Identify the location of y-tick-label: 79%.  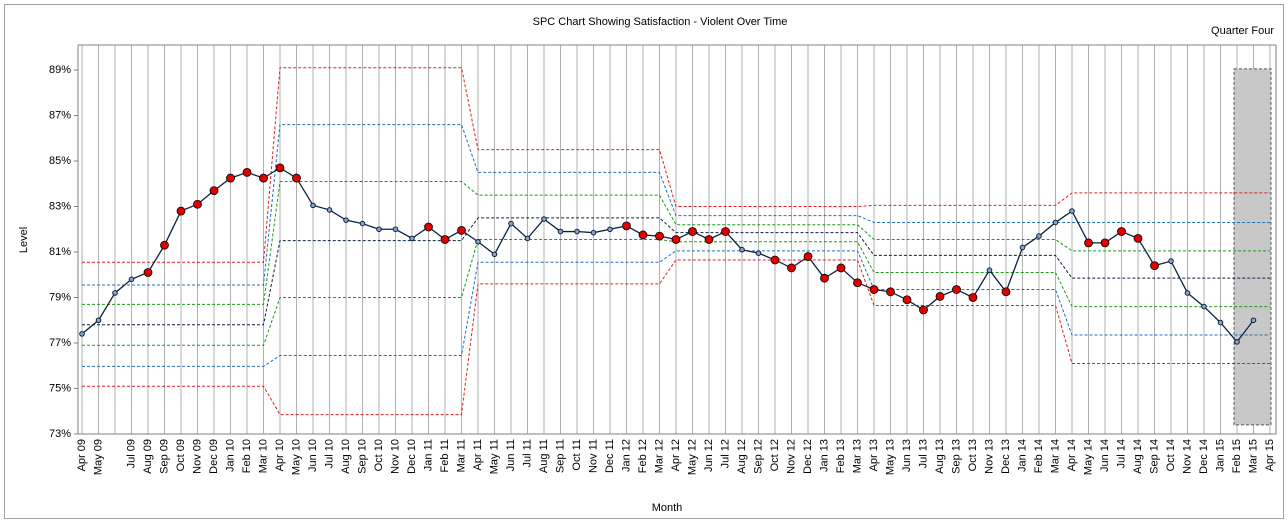
(60, 297).